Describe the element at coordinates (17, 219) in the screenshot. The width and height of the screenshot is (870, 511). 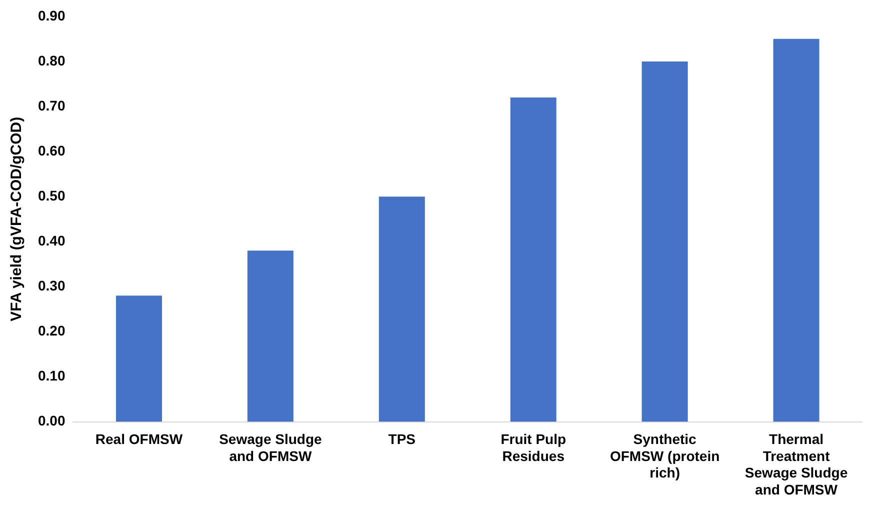
I see `y-axis-title: VFA yield (gVFA-COD/gCOD)` at that location.